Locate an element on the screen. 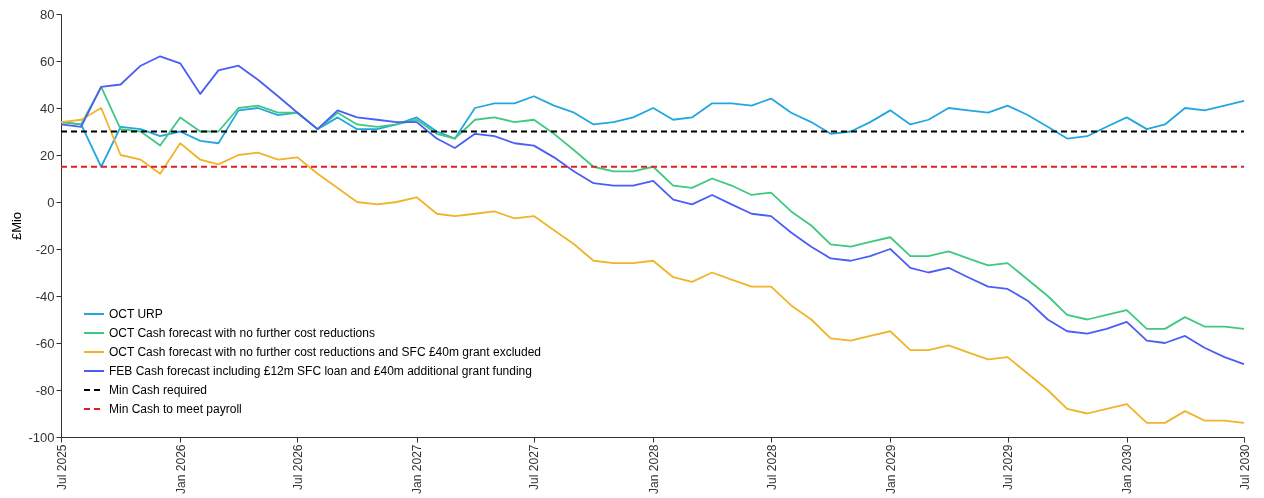 Image resolution: width=1264 pixels, height=498 pixels. y-tick-label: -60 is located at coordinates (45, 343).